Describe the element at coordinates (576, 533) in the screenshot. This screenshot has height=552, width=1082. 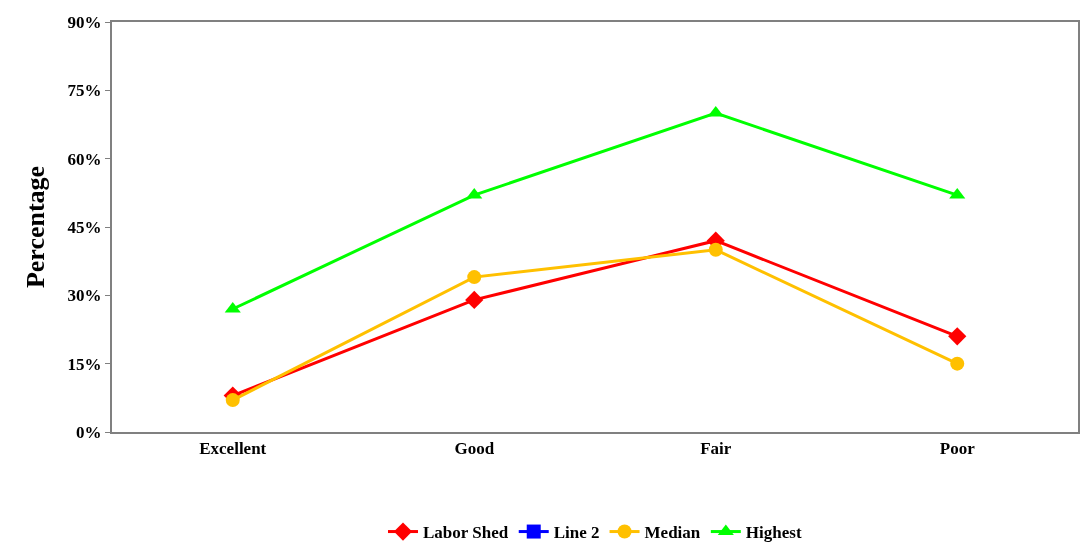
I see `legend-label: Line 2` at that location.